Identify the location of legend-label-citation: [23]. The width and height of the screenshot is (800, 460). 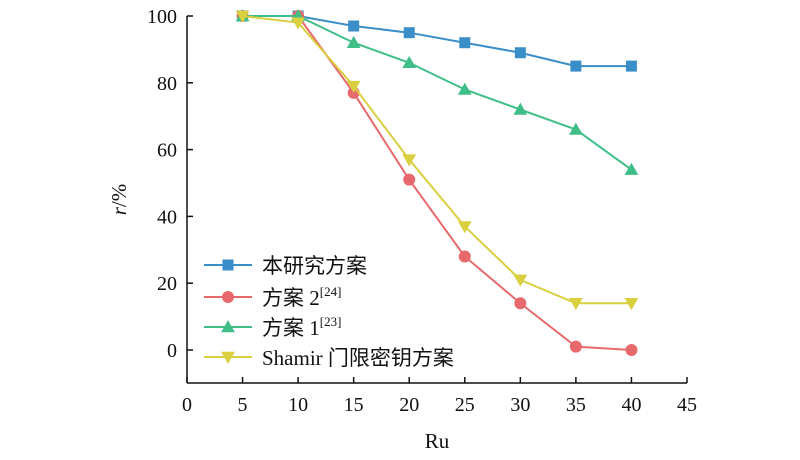
(331, 321).